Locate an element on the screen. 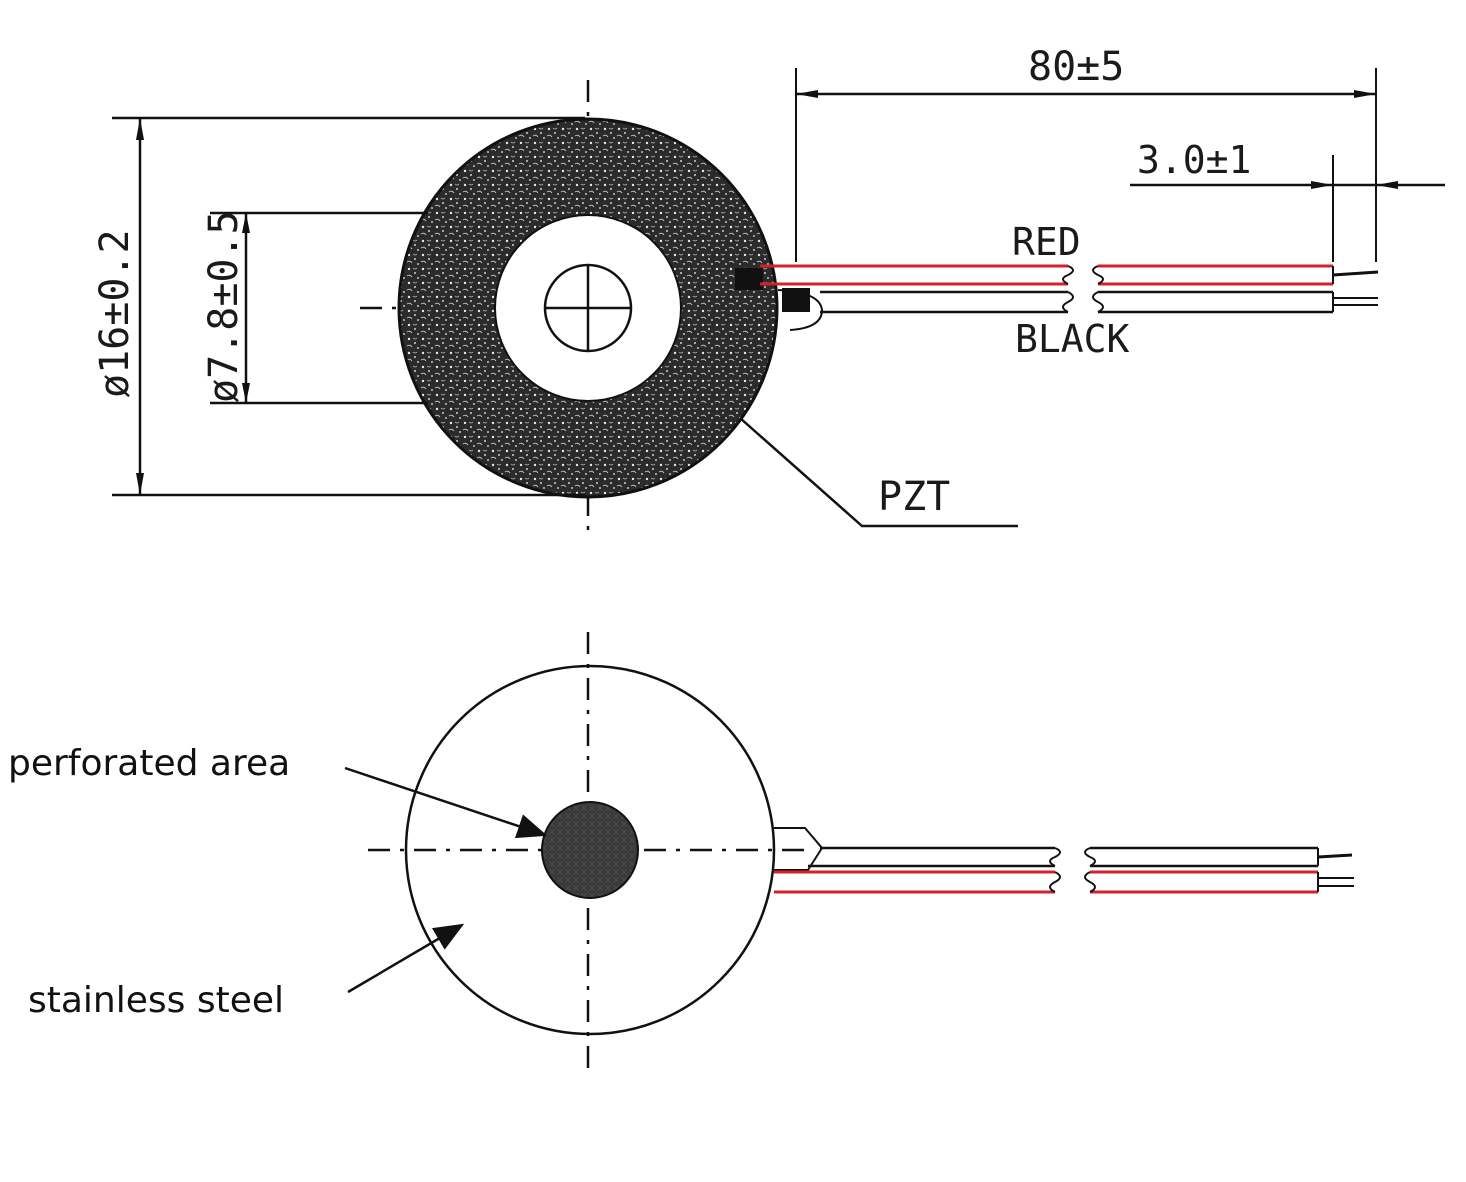  lead-length-dimension is located at coordinates (1086, 165).